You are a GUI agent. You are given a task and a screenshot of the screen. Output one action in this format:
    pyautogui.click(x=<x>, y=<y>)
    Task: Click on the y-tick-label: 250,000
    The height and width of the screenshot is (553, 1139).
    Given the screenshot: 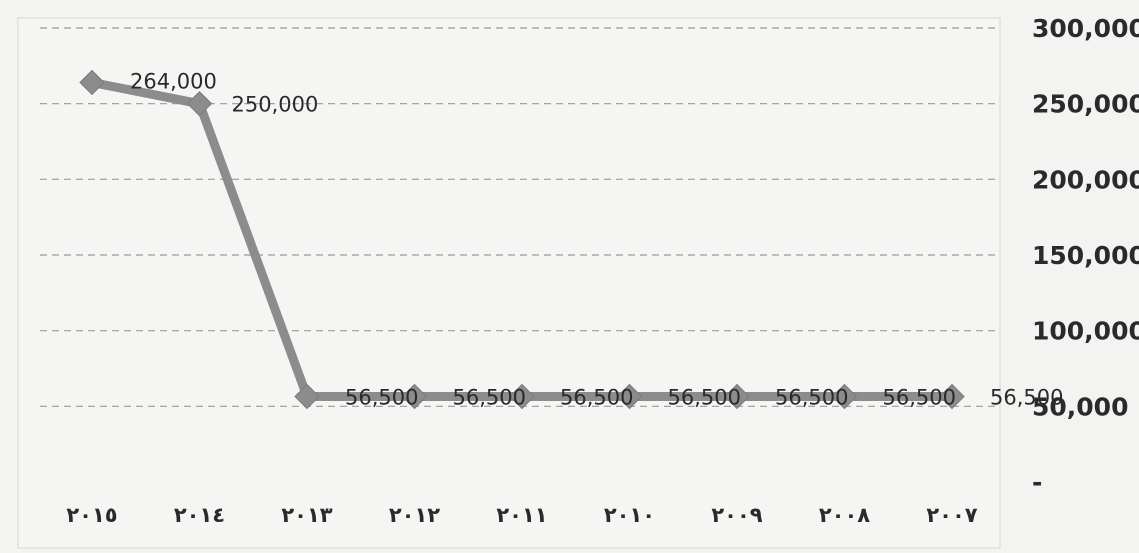 What is the action you would take?
    pyautogui.click(x=1085, y=104)
    